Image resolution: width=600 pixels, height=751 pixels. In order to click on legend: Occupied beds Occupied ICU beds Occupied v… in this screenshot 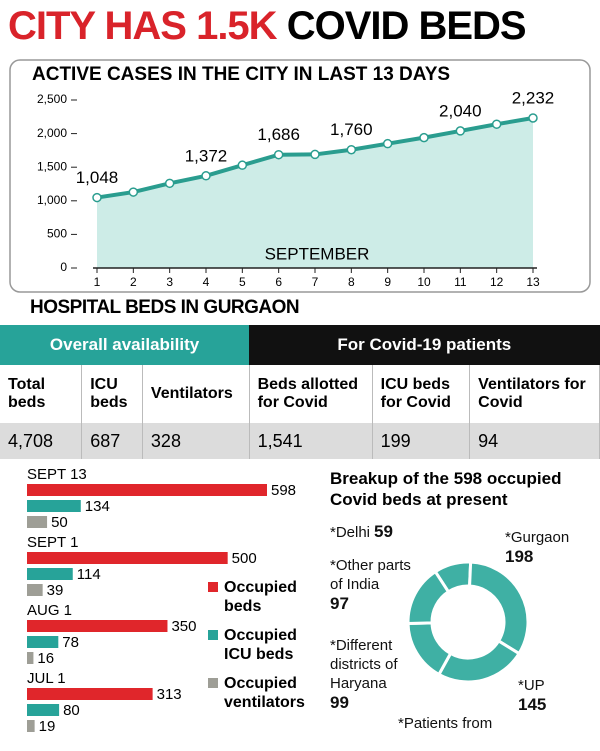, I will do `click(259, 650)`.